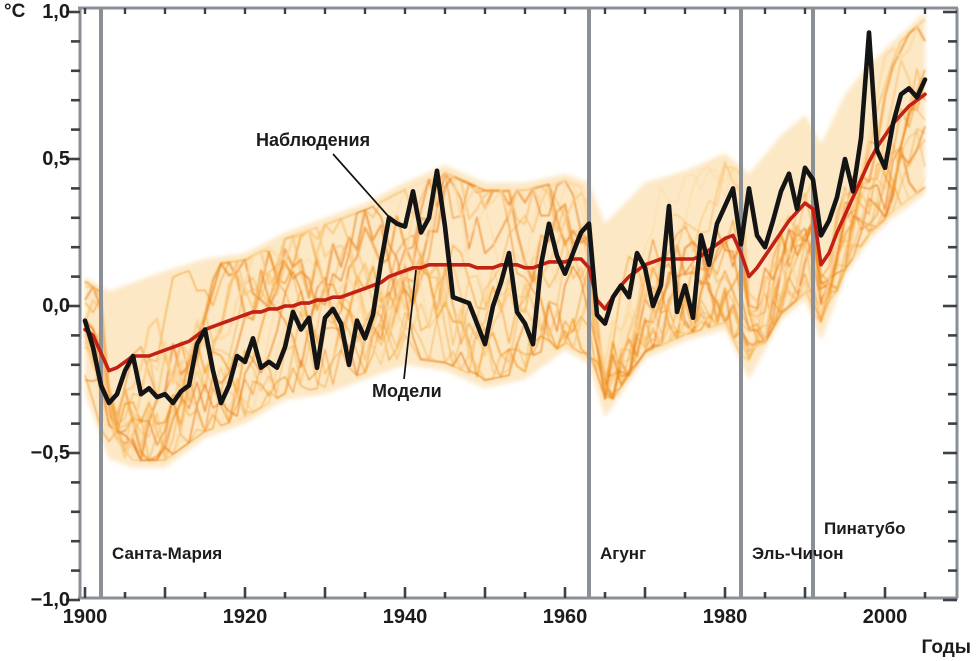 Image resolution: width=979 pixels, height=661 pixels. What do you see at coordinates (50, 600) in the screenshot?
I see `y-tick-label--1.0: −1,0` at bounding box center [50, 600].